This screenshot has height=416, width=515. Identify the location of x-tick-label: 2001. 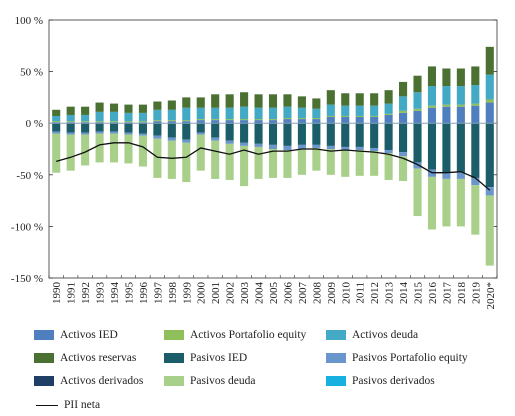
(216, 293).